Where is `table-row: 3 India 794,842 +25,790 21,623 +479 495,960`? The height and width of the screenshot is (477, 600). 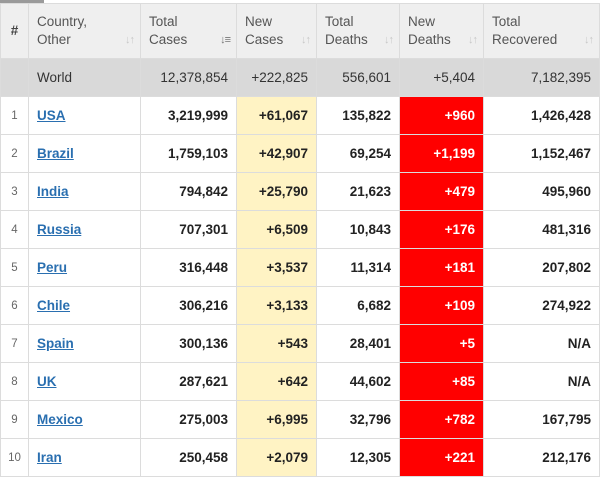
table-row: 3 India 794,842 +25,790 21,623 +479 495,960 is located at coordinates (300, 191).